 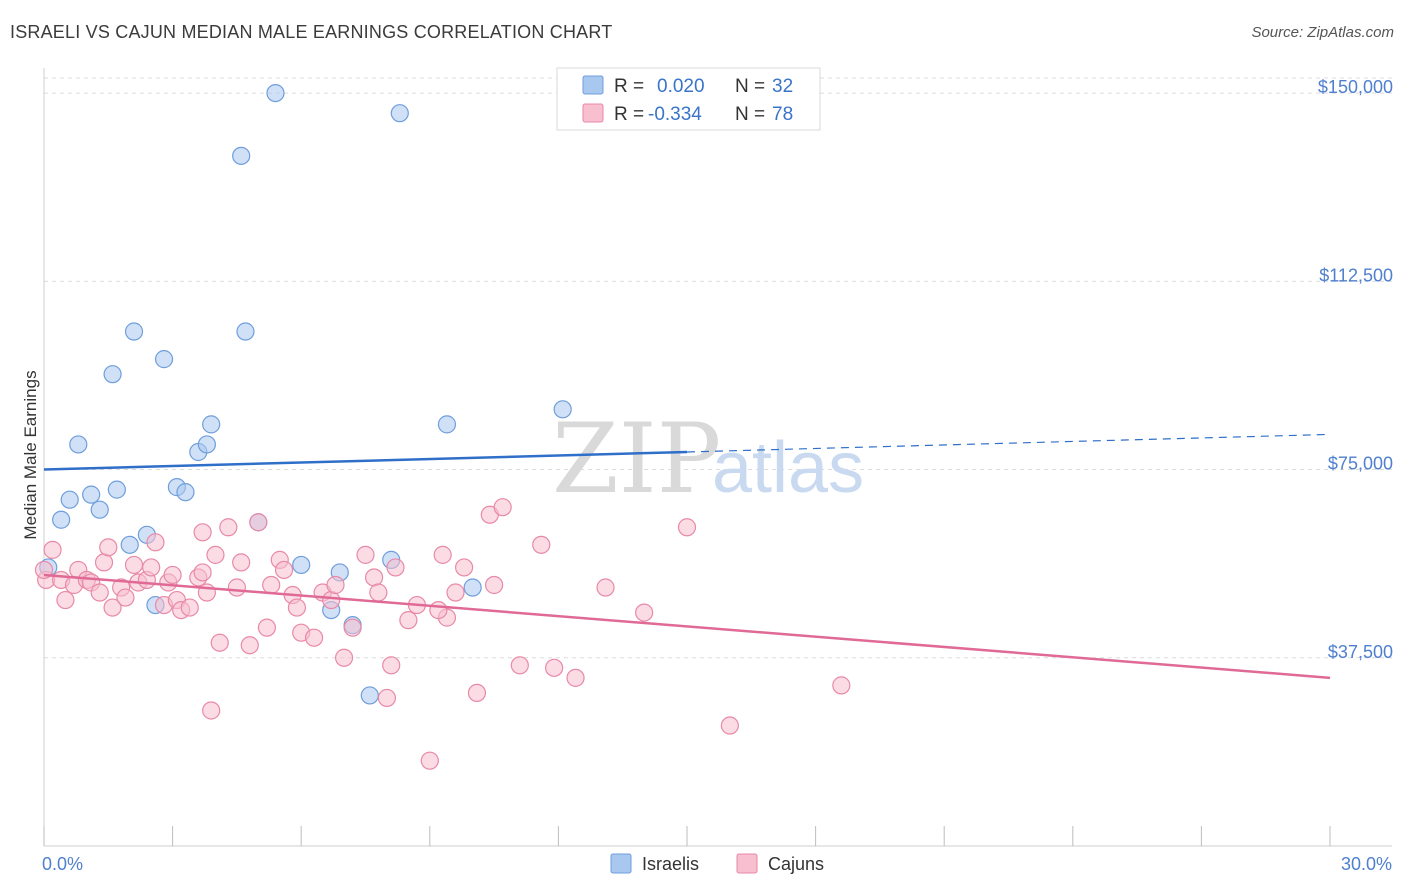 What do you see at coordinates (717, 863) in the screenshot?
I see `bottom-legend: Israelis Cajuns` at bounding box center [717, 863].